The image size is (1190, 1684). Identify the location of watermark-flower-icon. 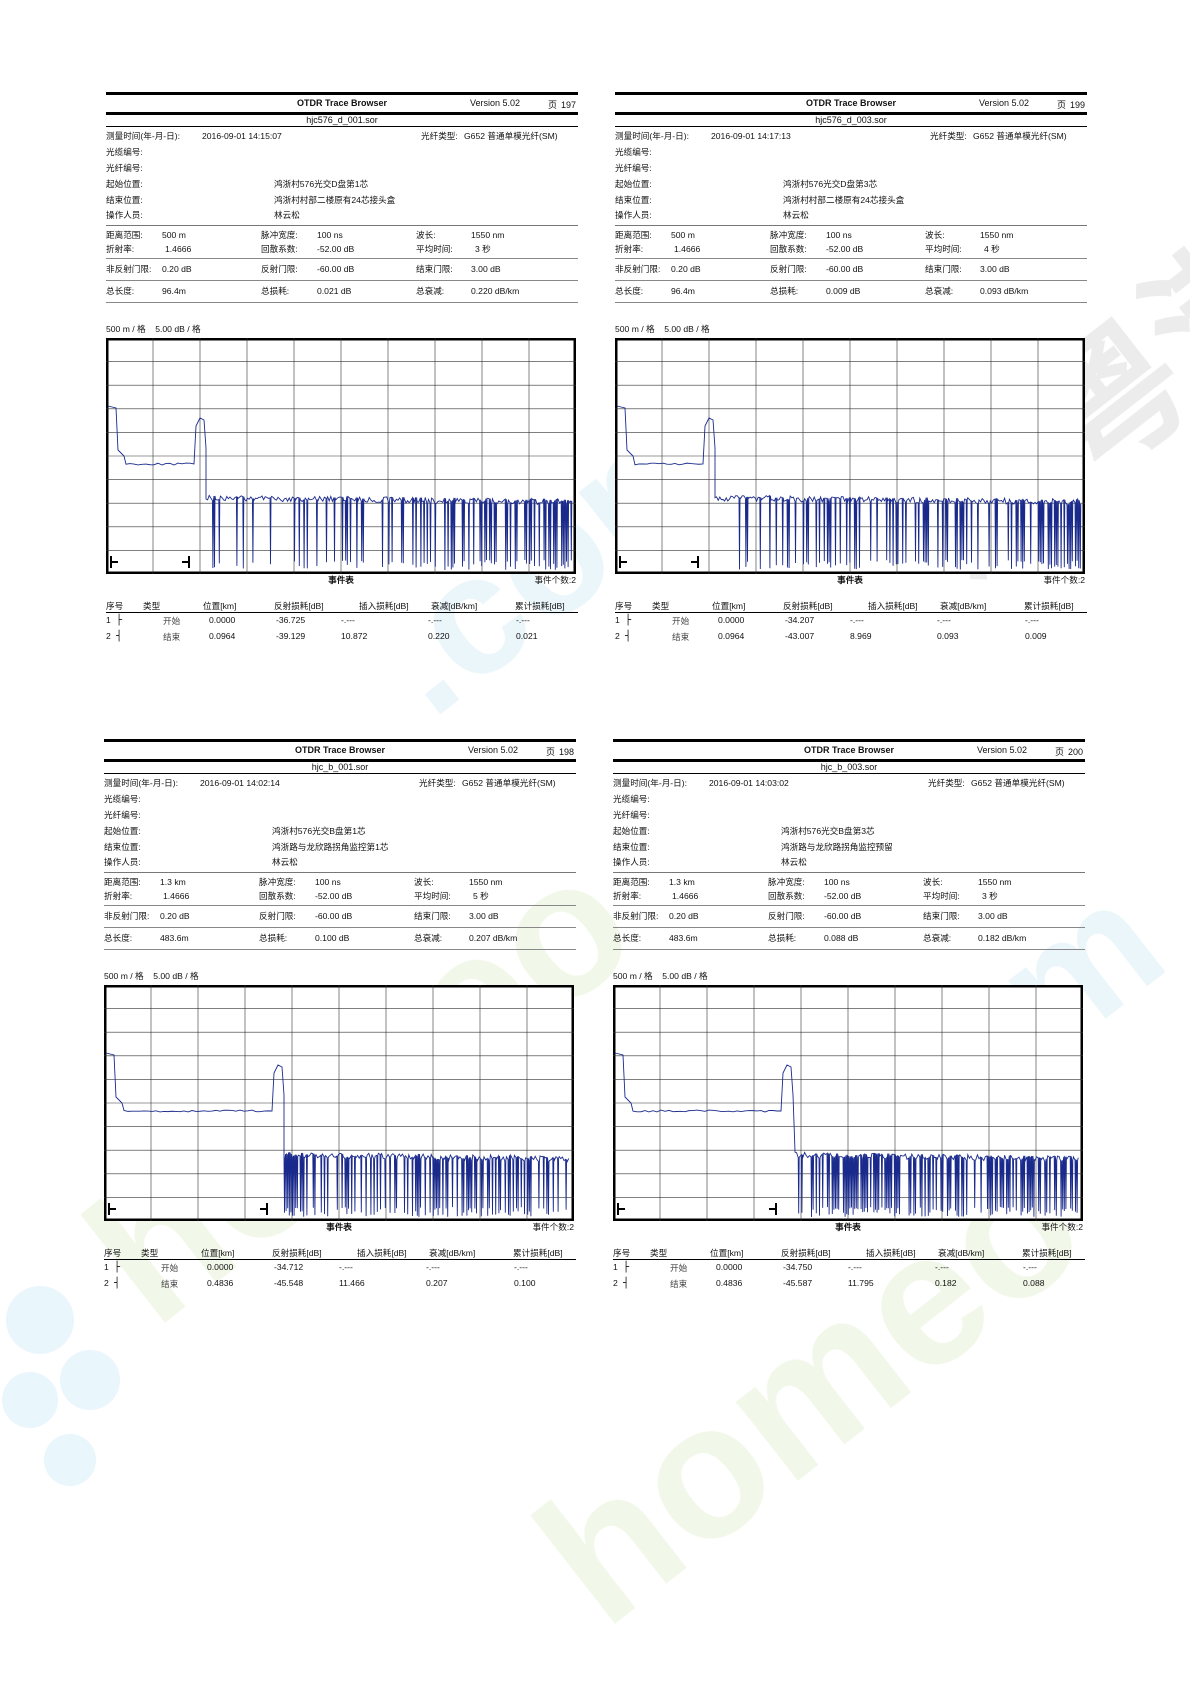
(61, 1386).